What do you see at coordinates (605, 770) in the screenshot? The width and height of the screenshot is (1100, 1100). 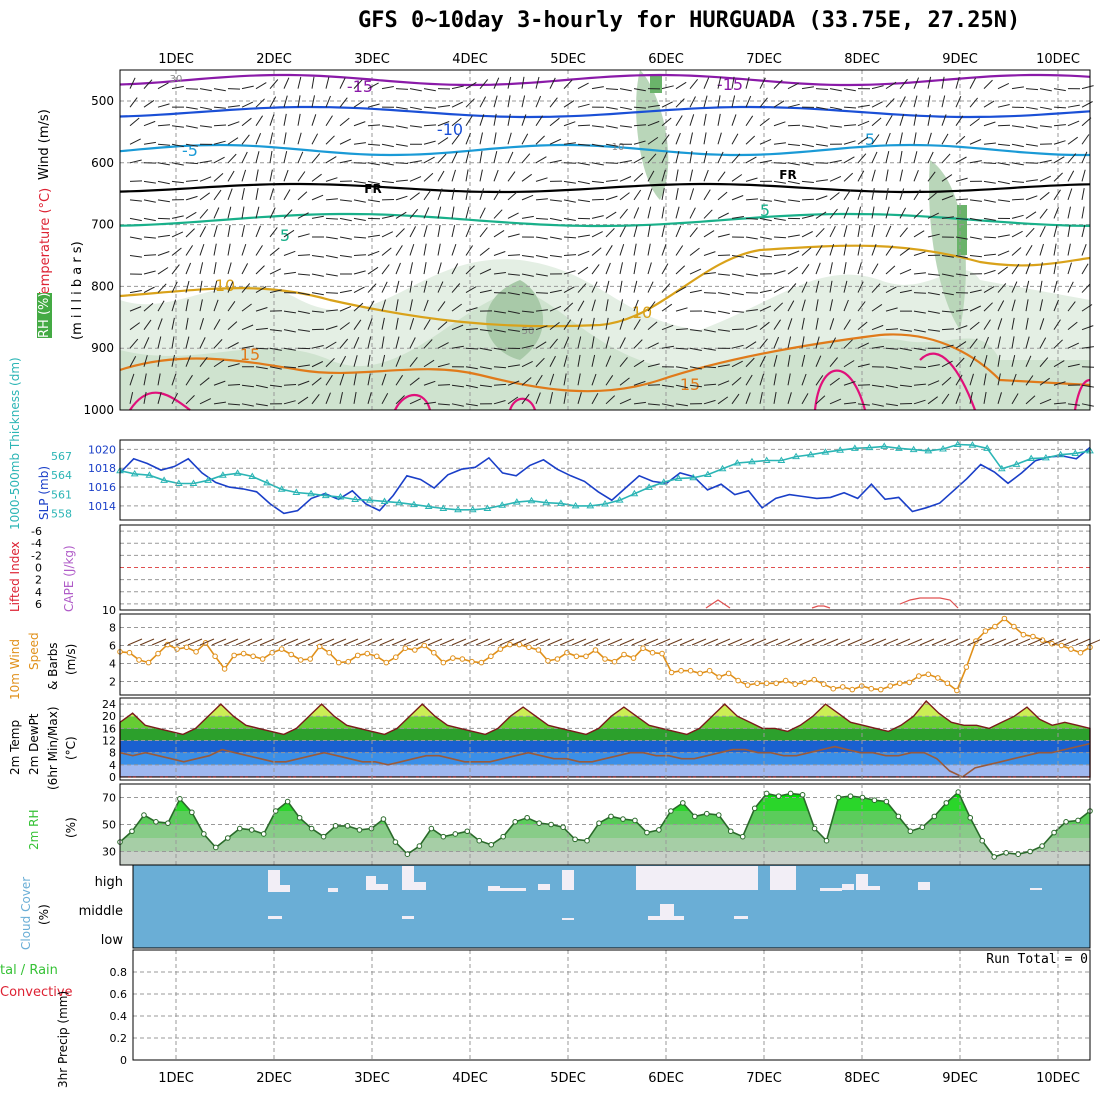 I see `temp-band` at bounding box center [605, 770].